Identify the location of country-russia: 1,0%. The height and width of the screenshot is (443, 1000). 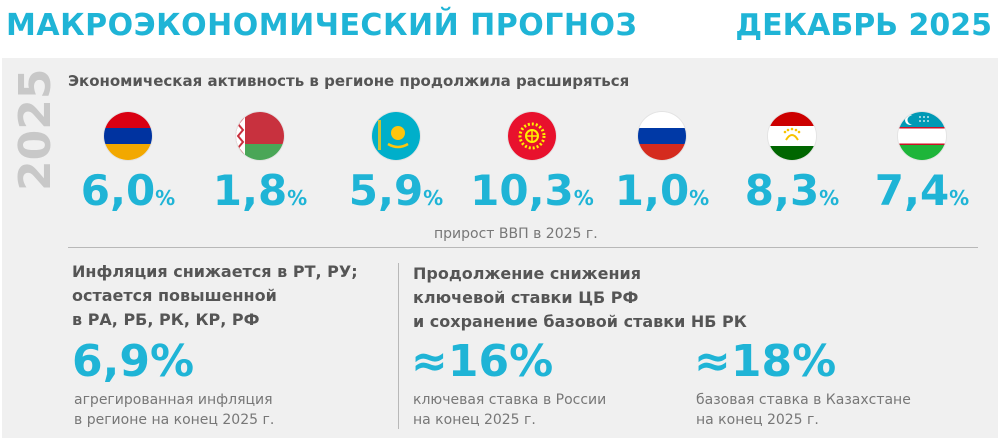
(662, 167).